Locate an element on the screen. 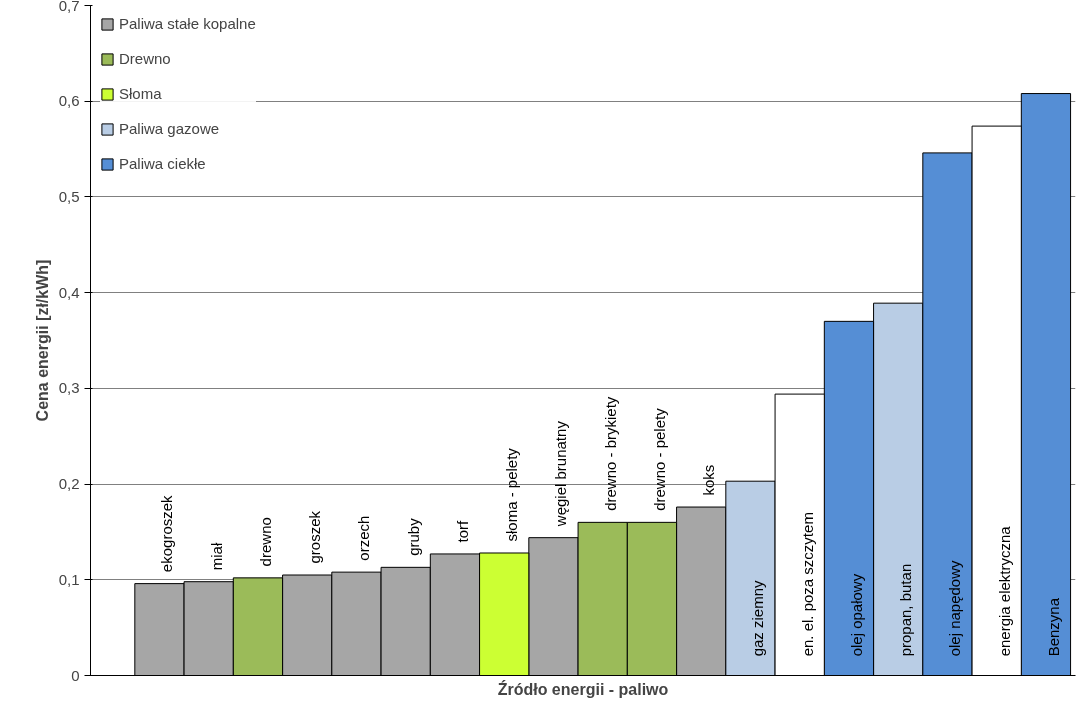 This screenshot has width=1090, height=709. y-tick-label: 0,4 is located at coordinates (69, 292).